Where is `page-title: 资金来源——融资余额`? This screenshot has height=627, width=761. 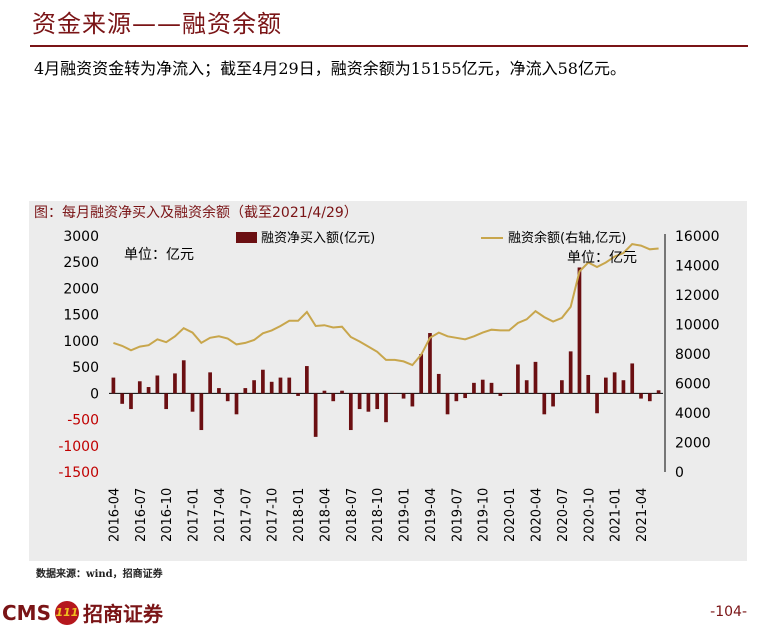
page-title: 资金来源——融资余额 is located at coordinates (157, 24).